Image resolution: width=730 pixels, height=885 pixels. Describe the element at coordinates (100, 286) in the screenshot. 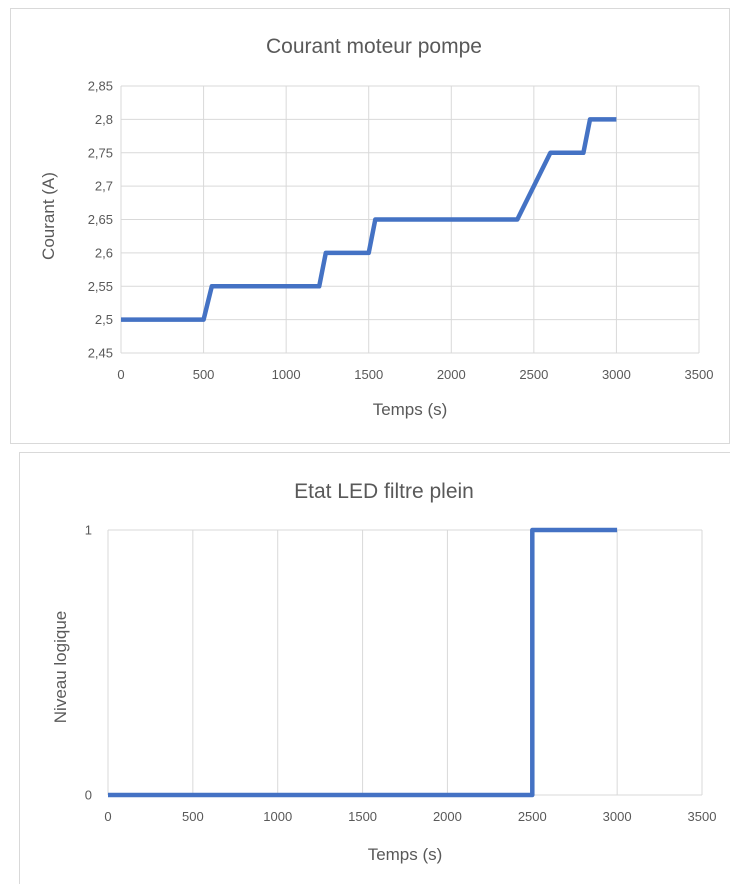

I see `y-tick-label: 2,55` at that location.